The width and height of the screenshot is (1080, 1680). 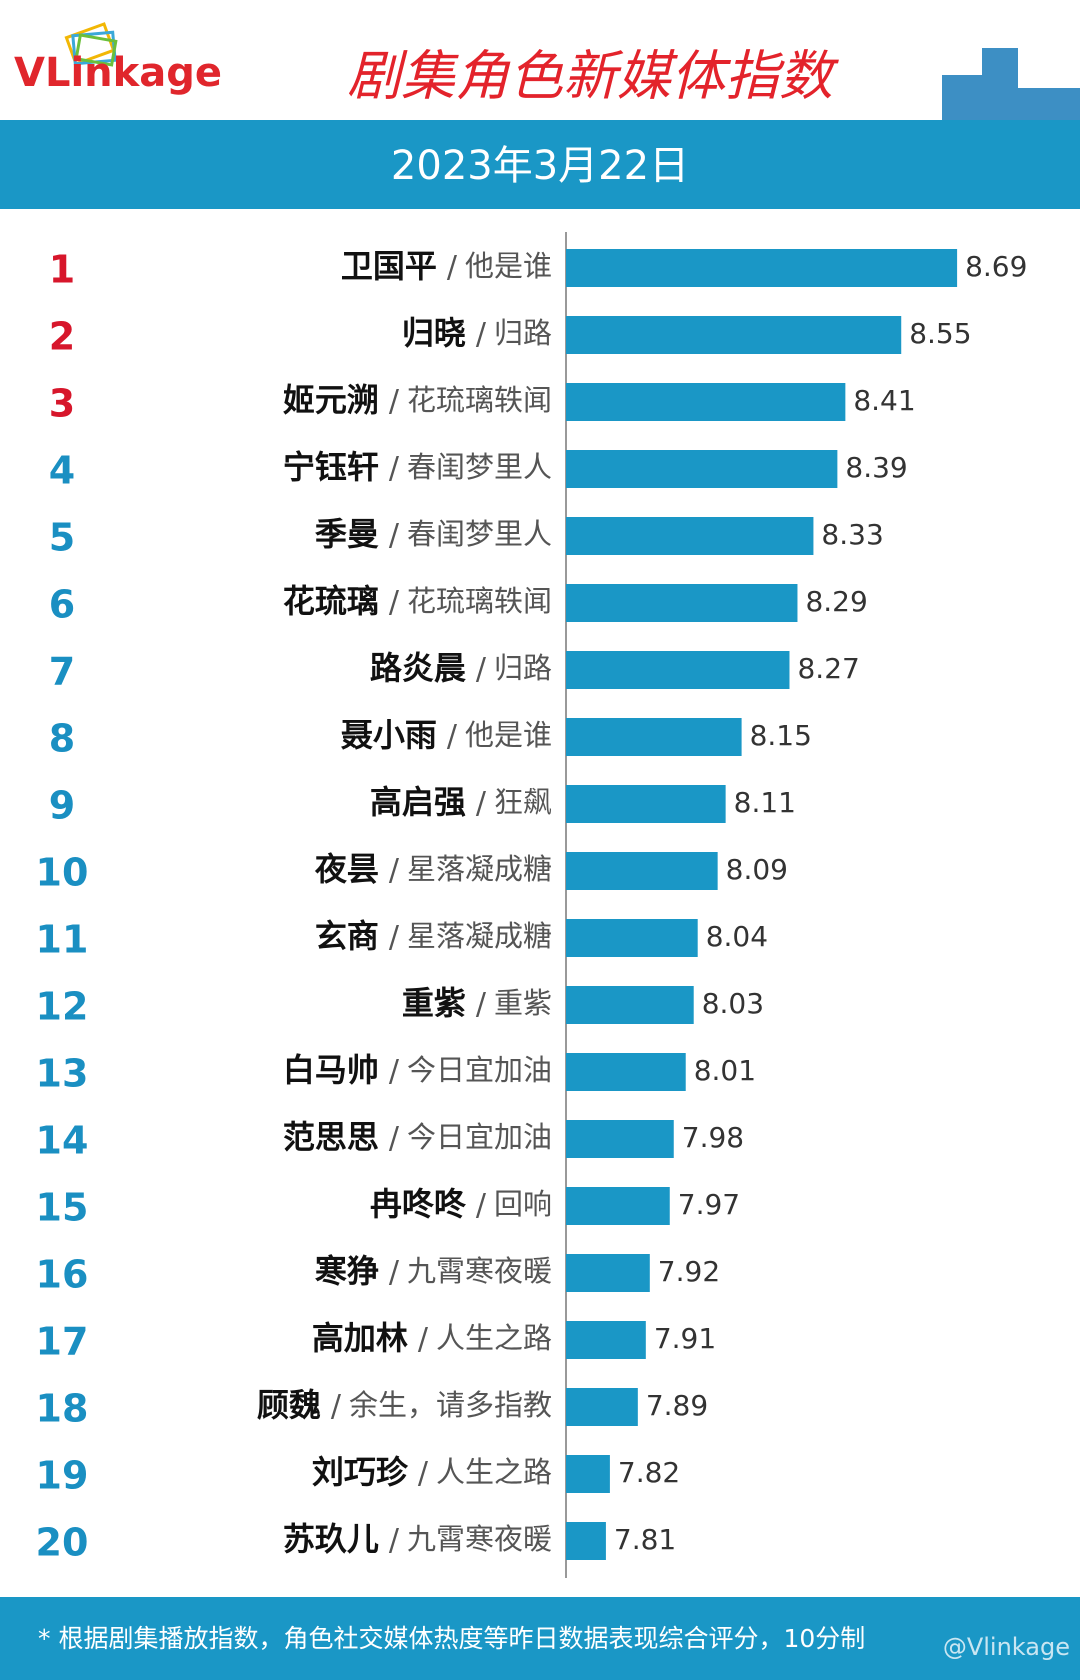 I want to click on value-label: 8.01, so click(x=725, y=1070).